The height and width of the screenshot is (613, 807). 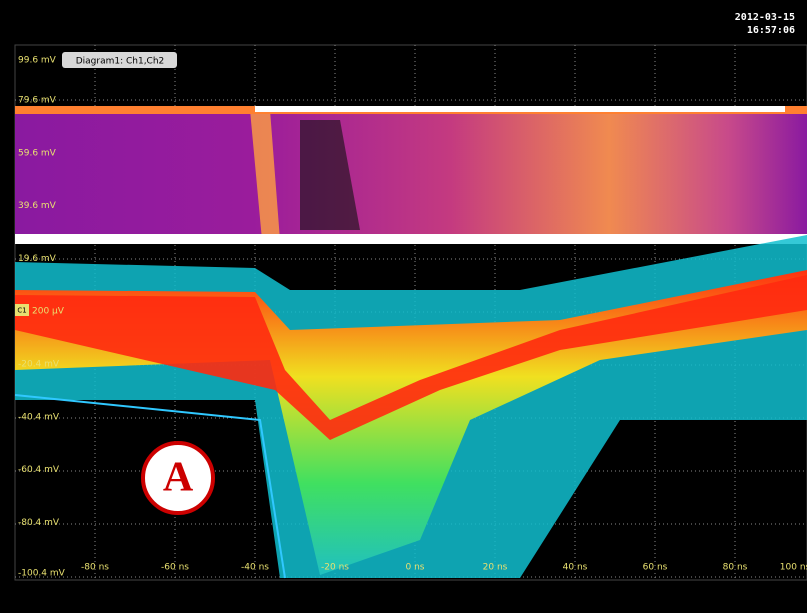 I want to click on y-label: 99.6 mV, so click(x=37, y=61).